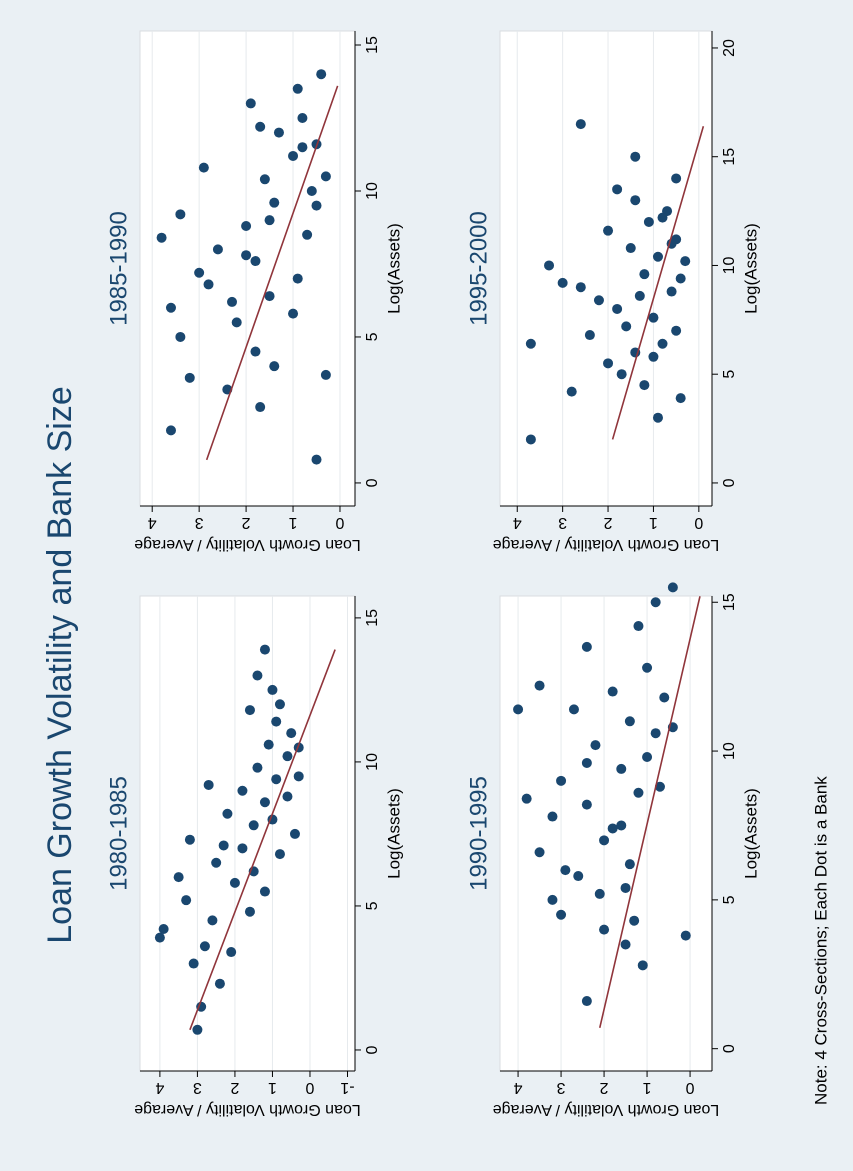 The width and height of the screenshot is (853, 1171). Describe the element at coordinates (247, 833) in the screenshot. I see `plot-area` at that location.